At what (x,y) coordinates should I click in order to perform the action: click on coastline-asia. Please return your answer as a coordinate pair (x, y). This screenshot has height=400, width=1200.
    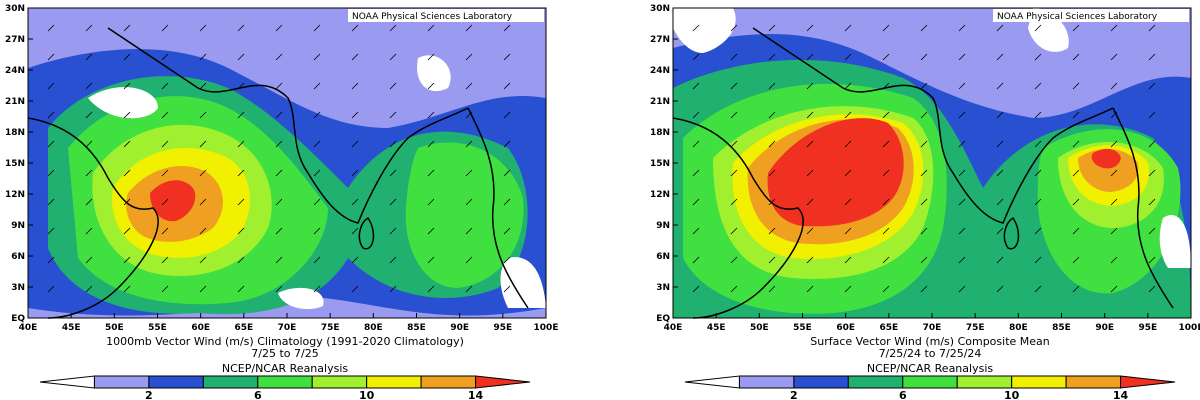
    Looking at the image, I should click on (933, 125).